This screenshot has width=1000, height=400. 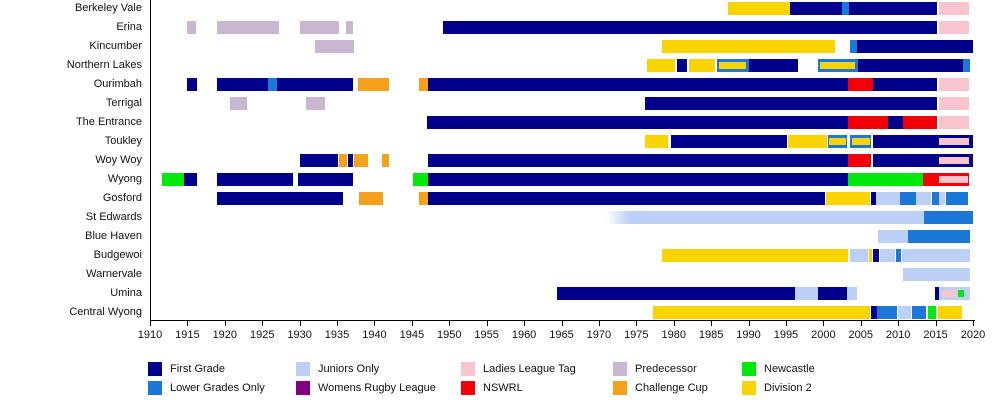 What do you see at coordinates (468, 369) in the screenshot?
I see `legend-swatch-llt` at bounding box center [468, 369].